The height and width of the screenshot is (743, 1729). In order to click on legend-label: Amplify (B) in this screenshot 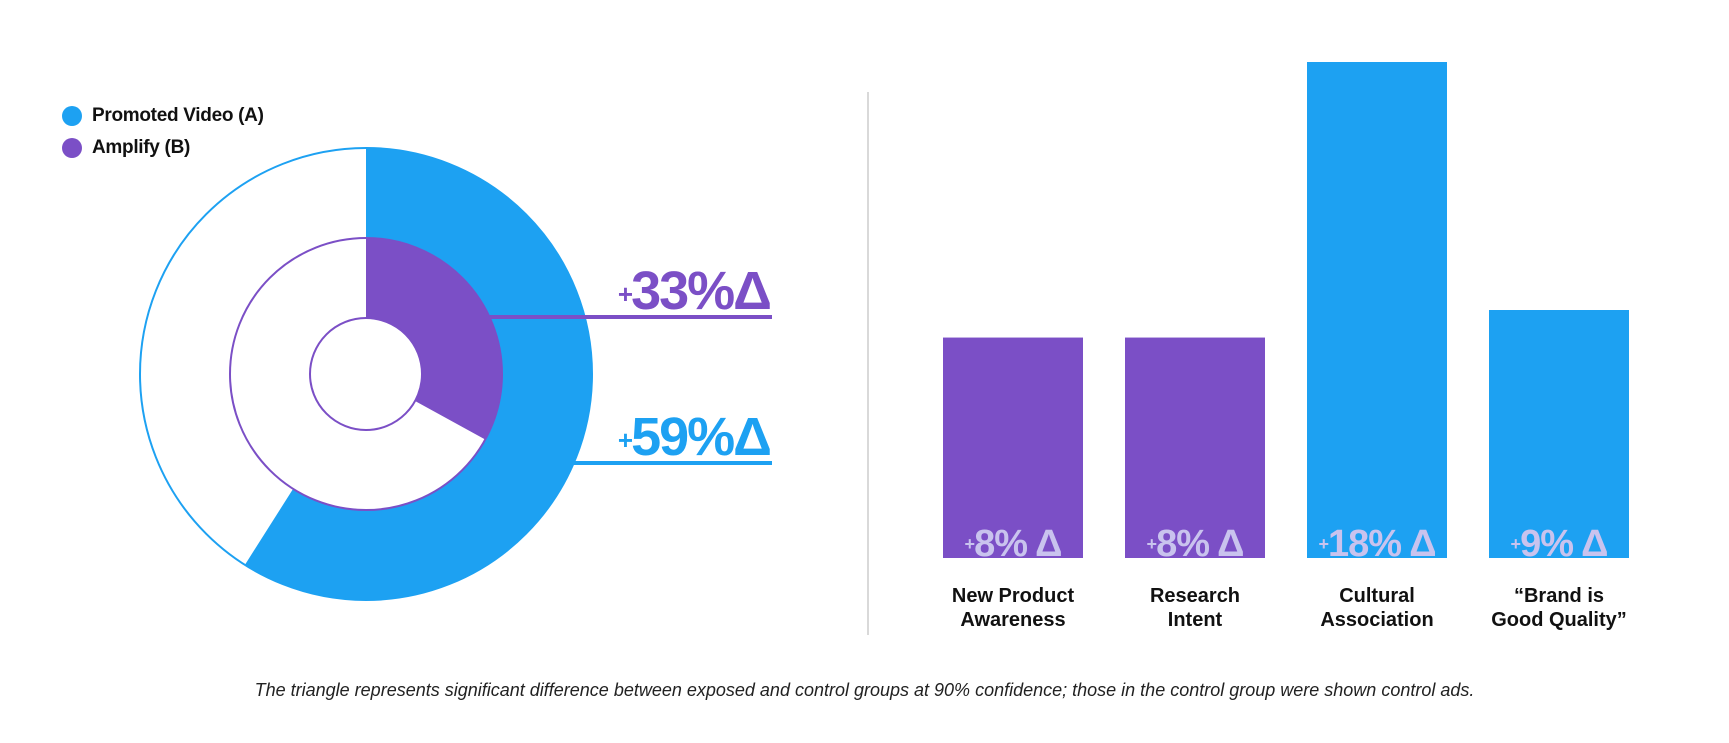, I will do `click(141, 147)`.